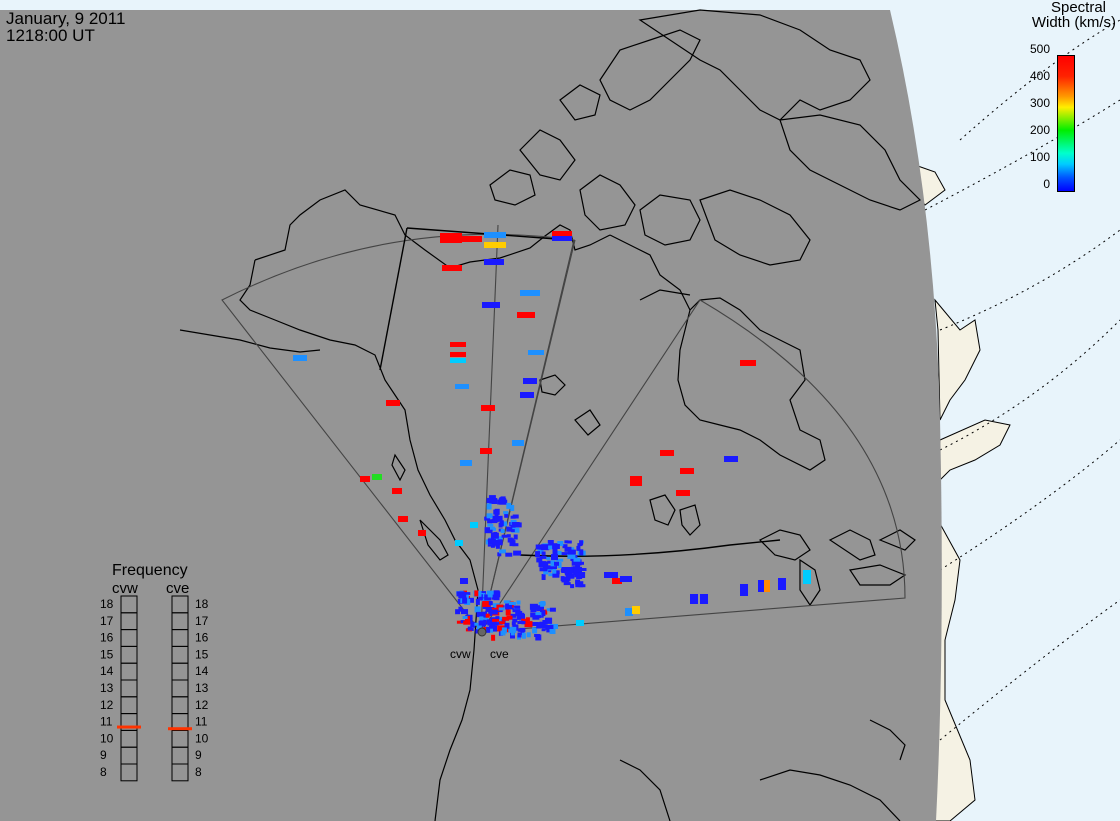 This screenshot has height=821, width=1120. Describe the element at coordinates (106, 722) in the screenshot. I see `frequency-label-left: 11` at that location.